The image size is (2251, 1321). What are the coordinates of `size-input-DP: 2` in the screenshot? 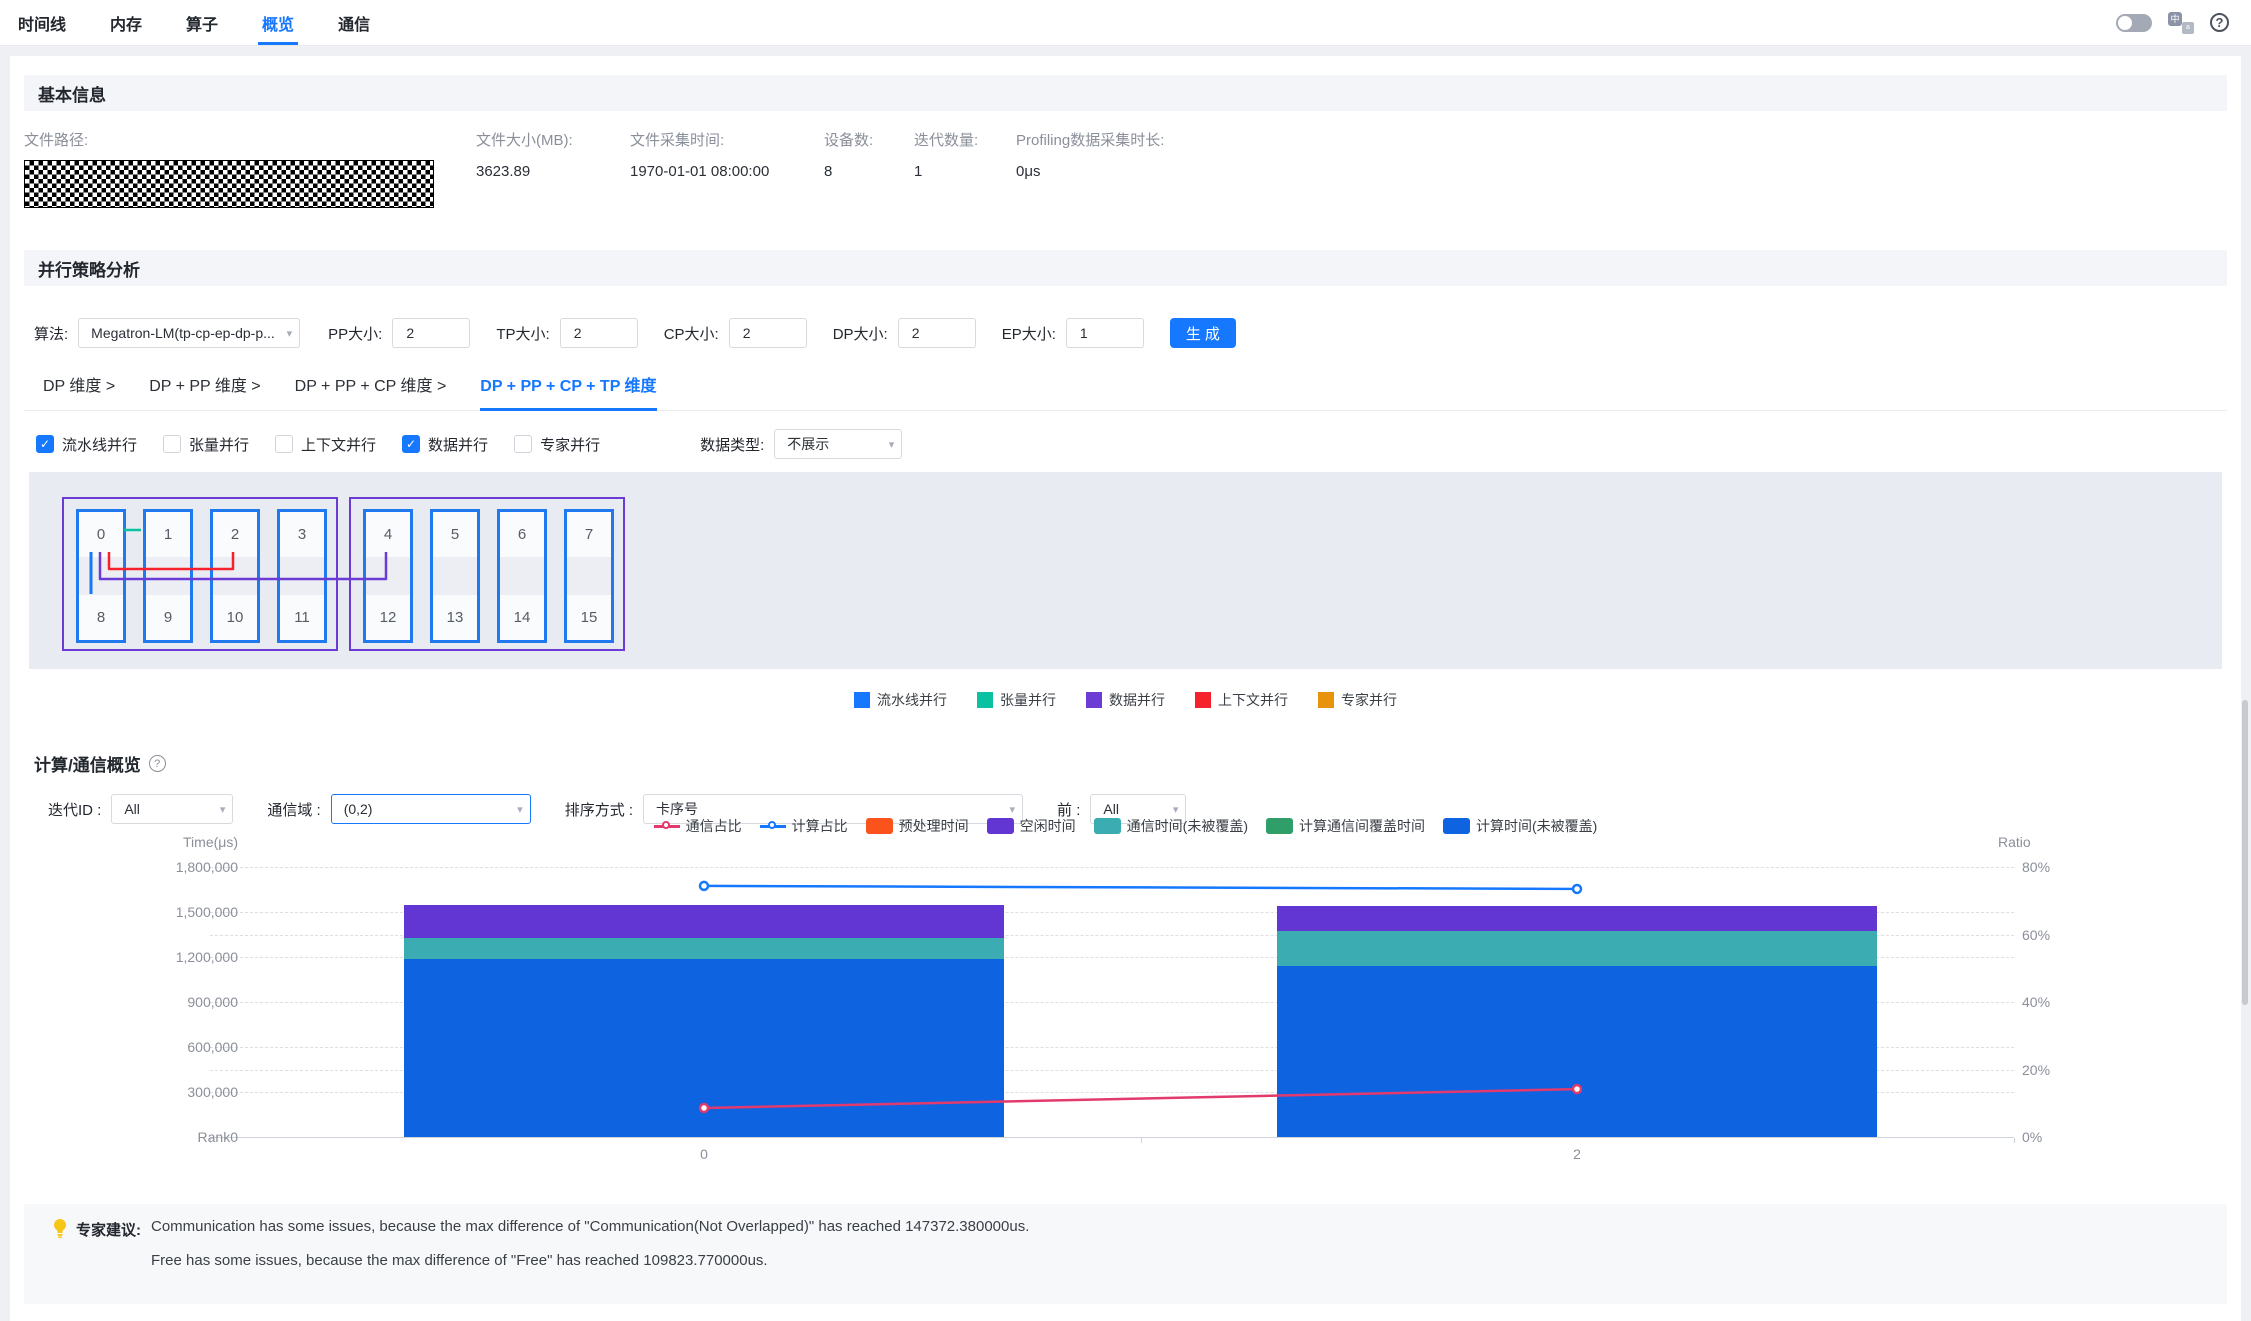 It's located at (936, 333).